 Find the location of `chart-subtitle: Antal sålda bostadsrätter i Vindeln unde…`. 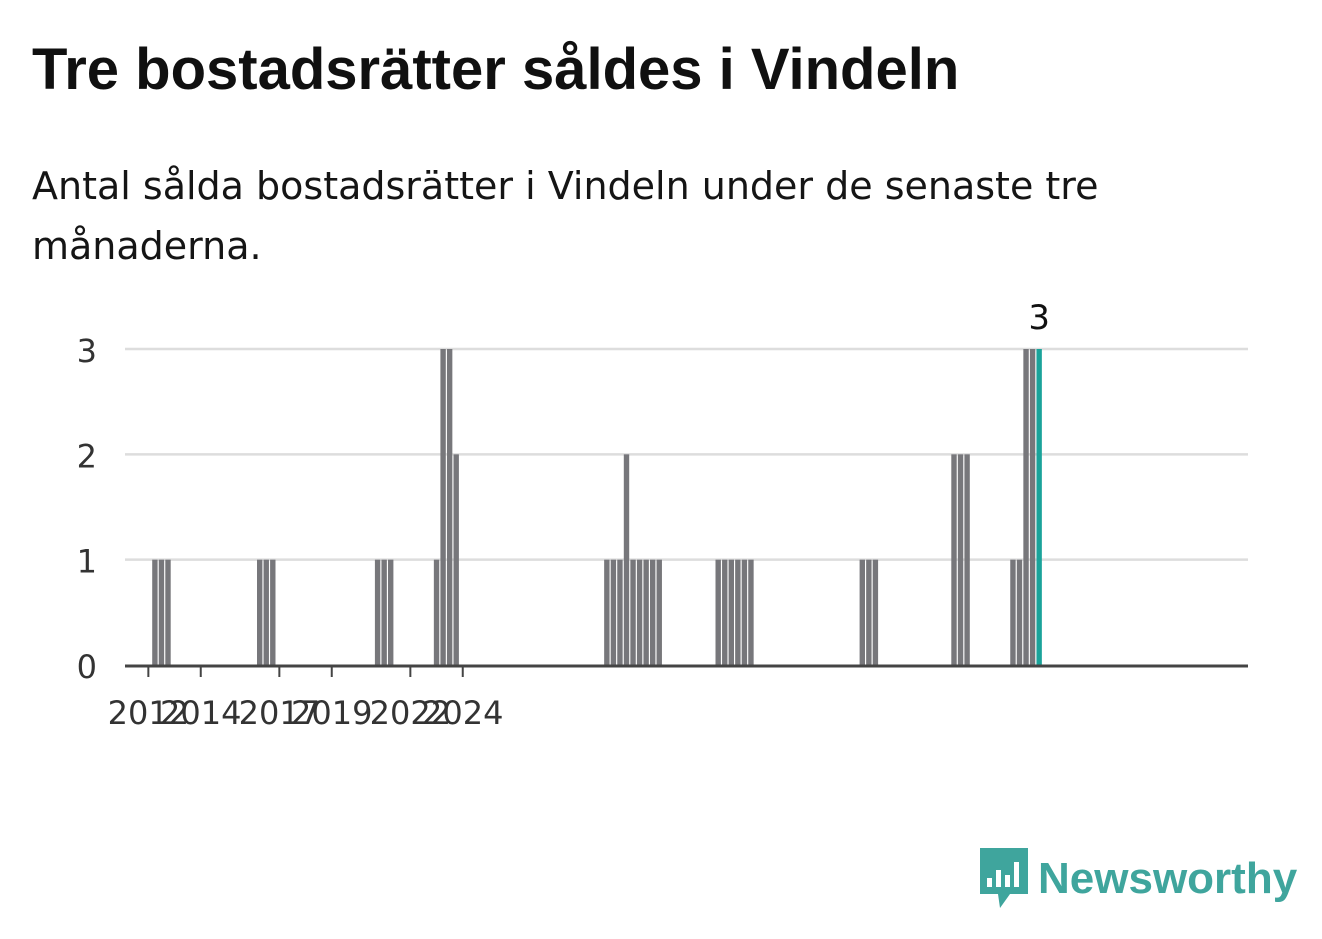

chart-subtitle: Antal sålda bostadsrätter i Vindeln unde… is located at coordinates (565, 216).